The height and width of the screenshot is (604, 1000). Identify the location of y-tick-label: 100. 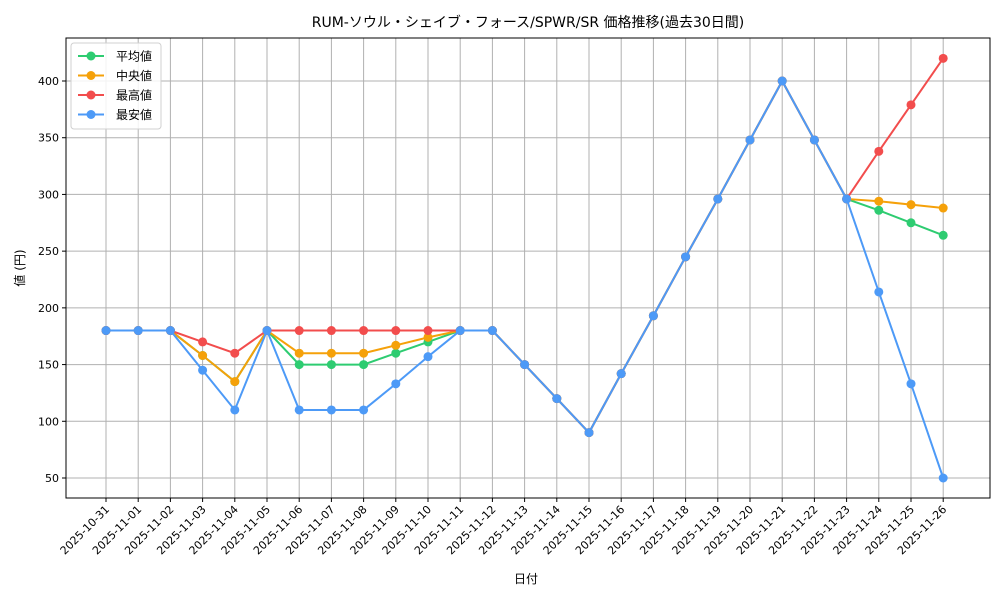
(48, 421).